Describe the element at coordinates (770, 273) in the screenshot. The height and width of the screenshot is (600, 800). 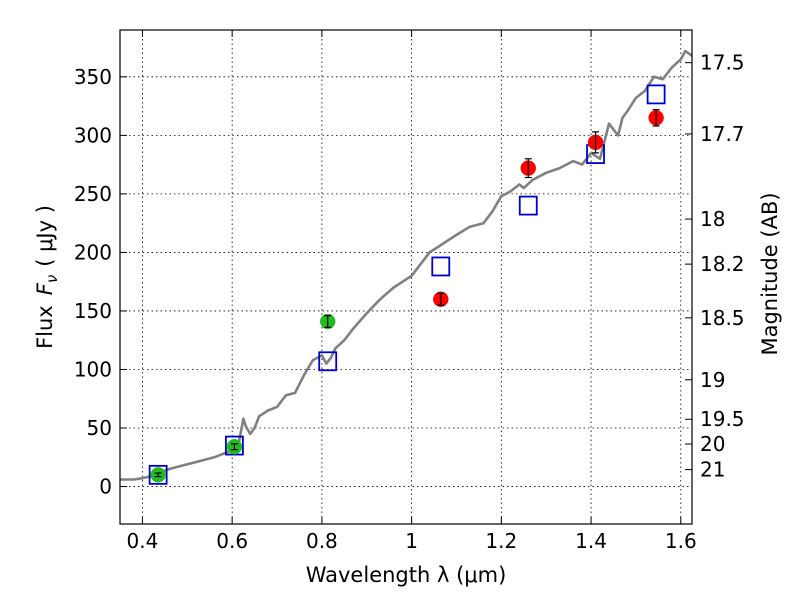
I see `y2-axis-label: Magnitude (AB)` at that location.